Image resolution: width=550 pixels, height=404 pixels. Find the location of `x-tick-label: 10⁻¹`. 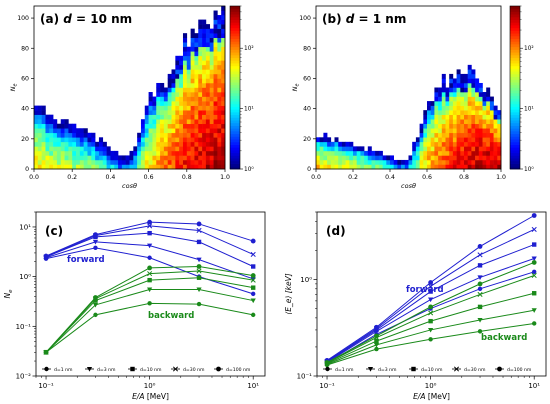

x-tick-label: 10⁻¹ is located at coordinates (46, 386).